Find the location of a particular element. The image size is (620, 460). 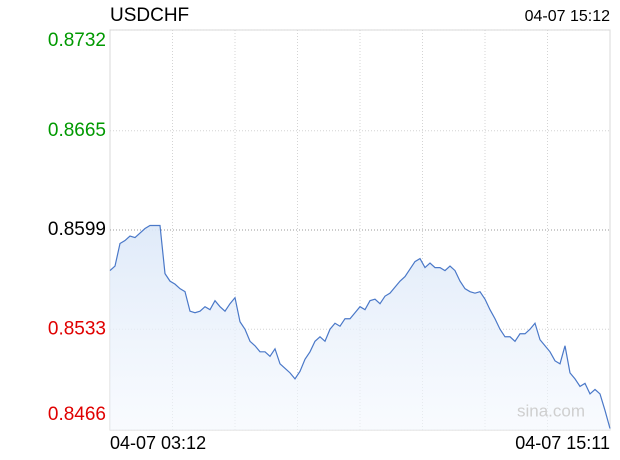

chart-title: USDCHF is located at coordinates (149, 15).